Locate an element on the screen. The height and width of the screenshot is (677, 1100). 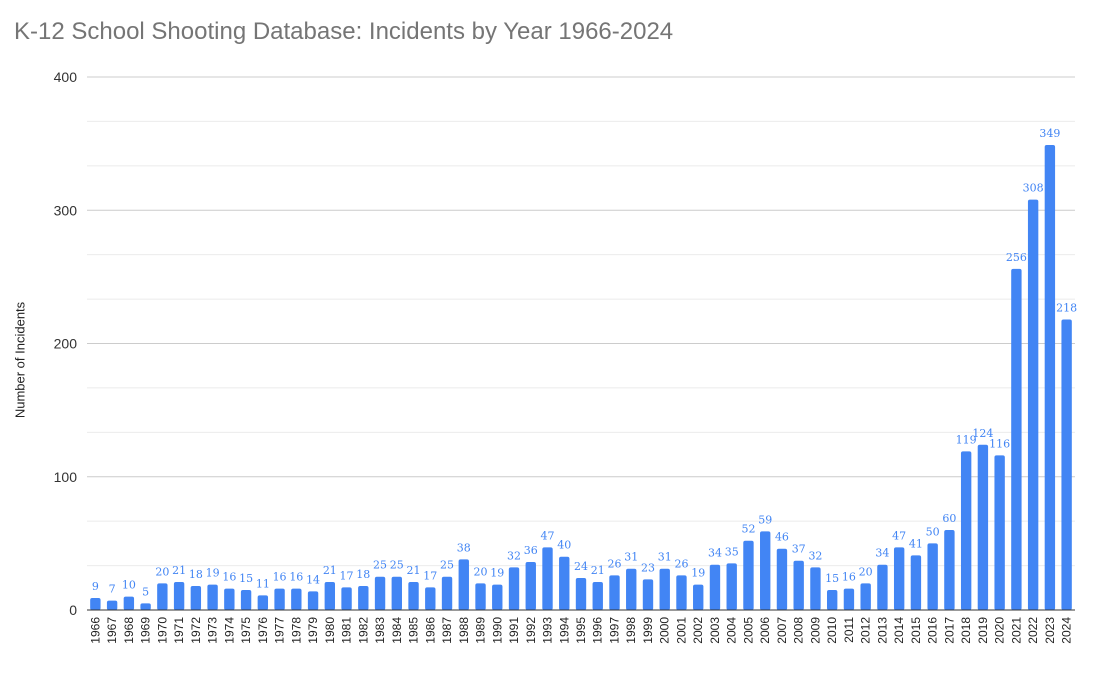
x-tick-label: 1978 is located at coordinates (296, 630).